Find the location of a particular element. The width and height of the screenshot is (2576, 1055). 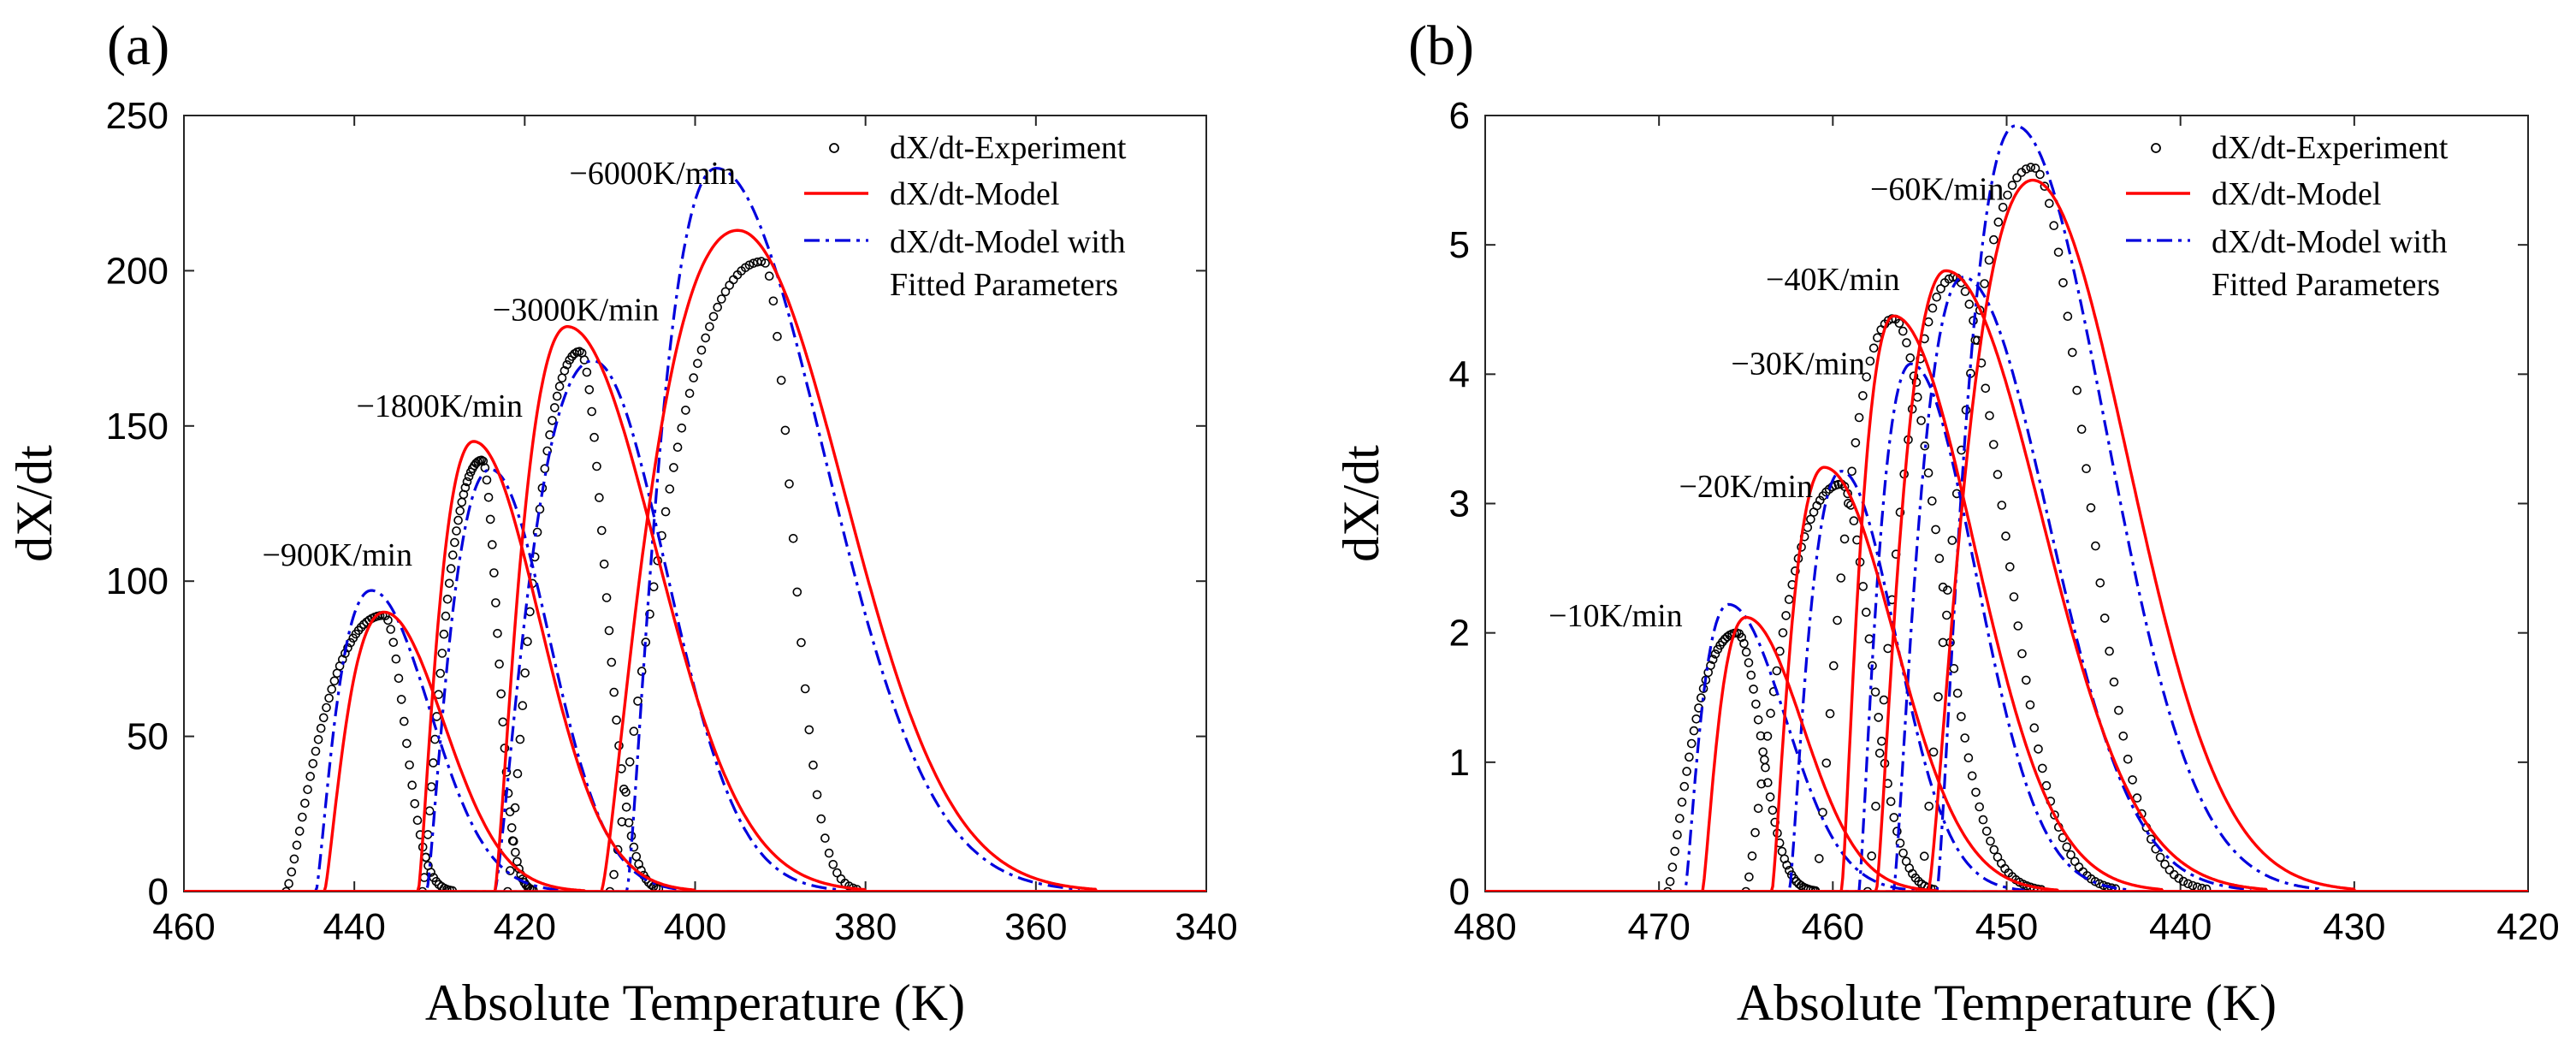

fitted-model-curve is located at coordinates (2006, 747).